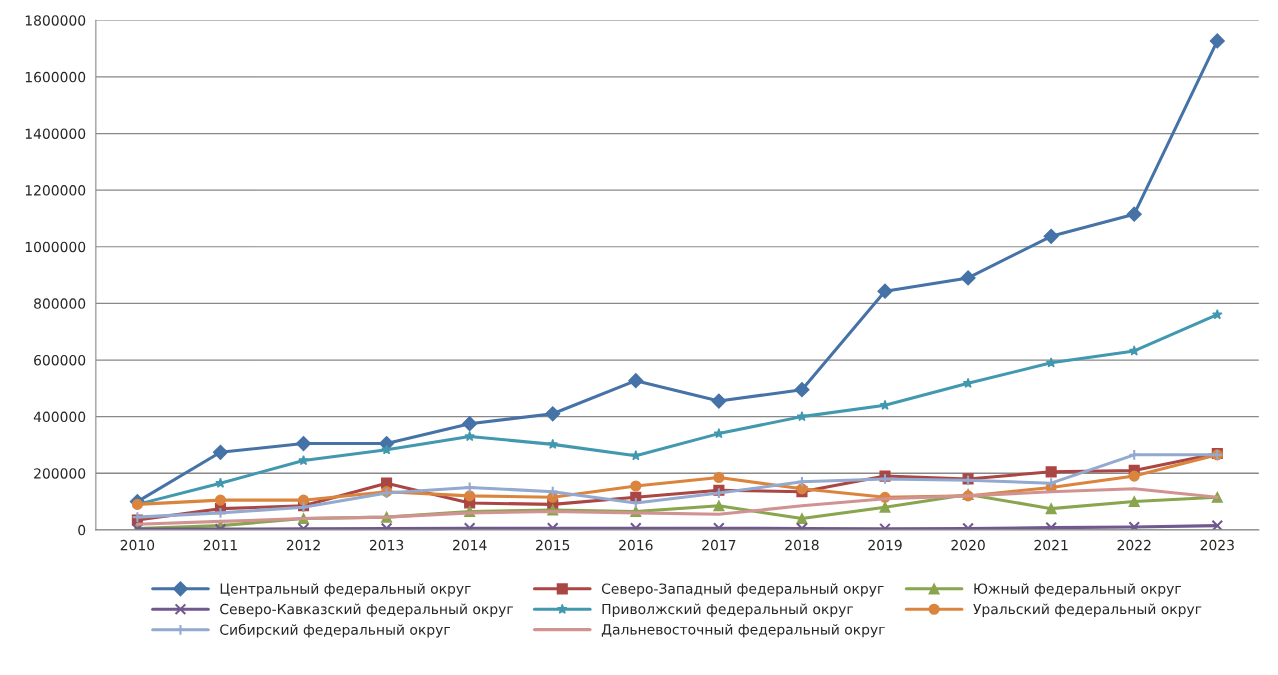 This screenshot has width=1278, height=675. Describe the element at coordinates (968, 545) in the screenshot. I see `x-tick-label: 2020` at that location.